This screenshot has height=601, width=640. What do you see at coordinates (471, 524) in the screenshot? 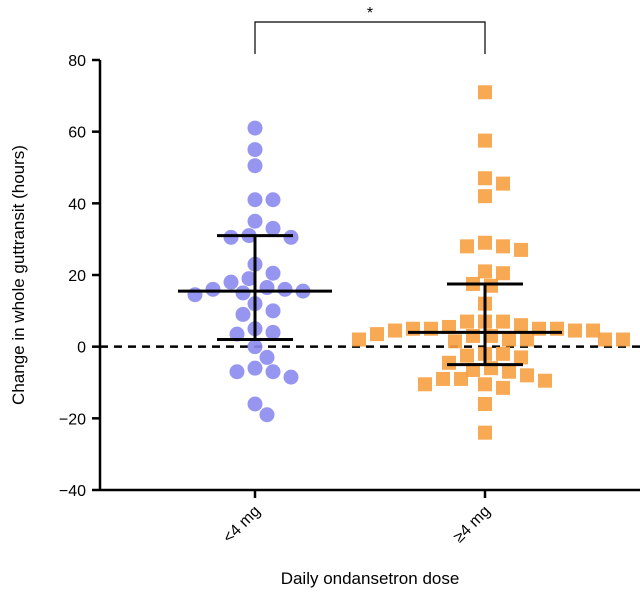
I see `x-tick-label: ≥4 mg` at bounding box center [471, 524].